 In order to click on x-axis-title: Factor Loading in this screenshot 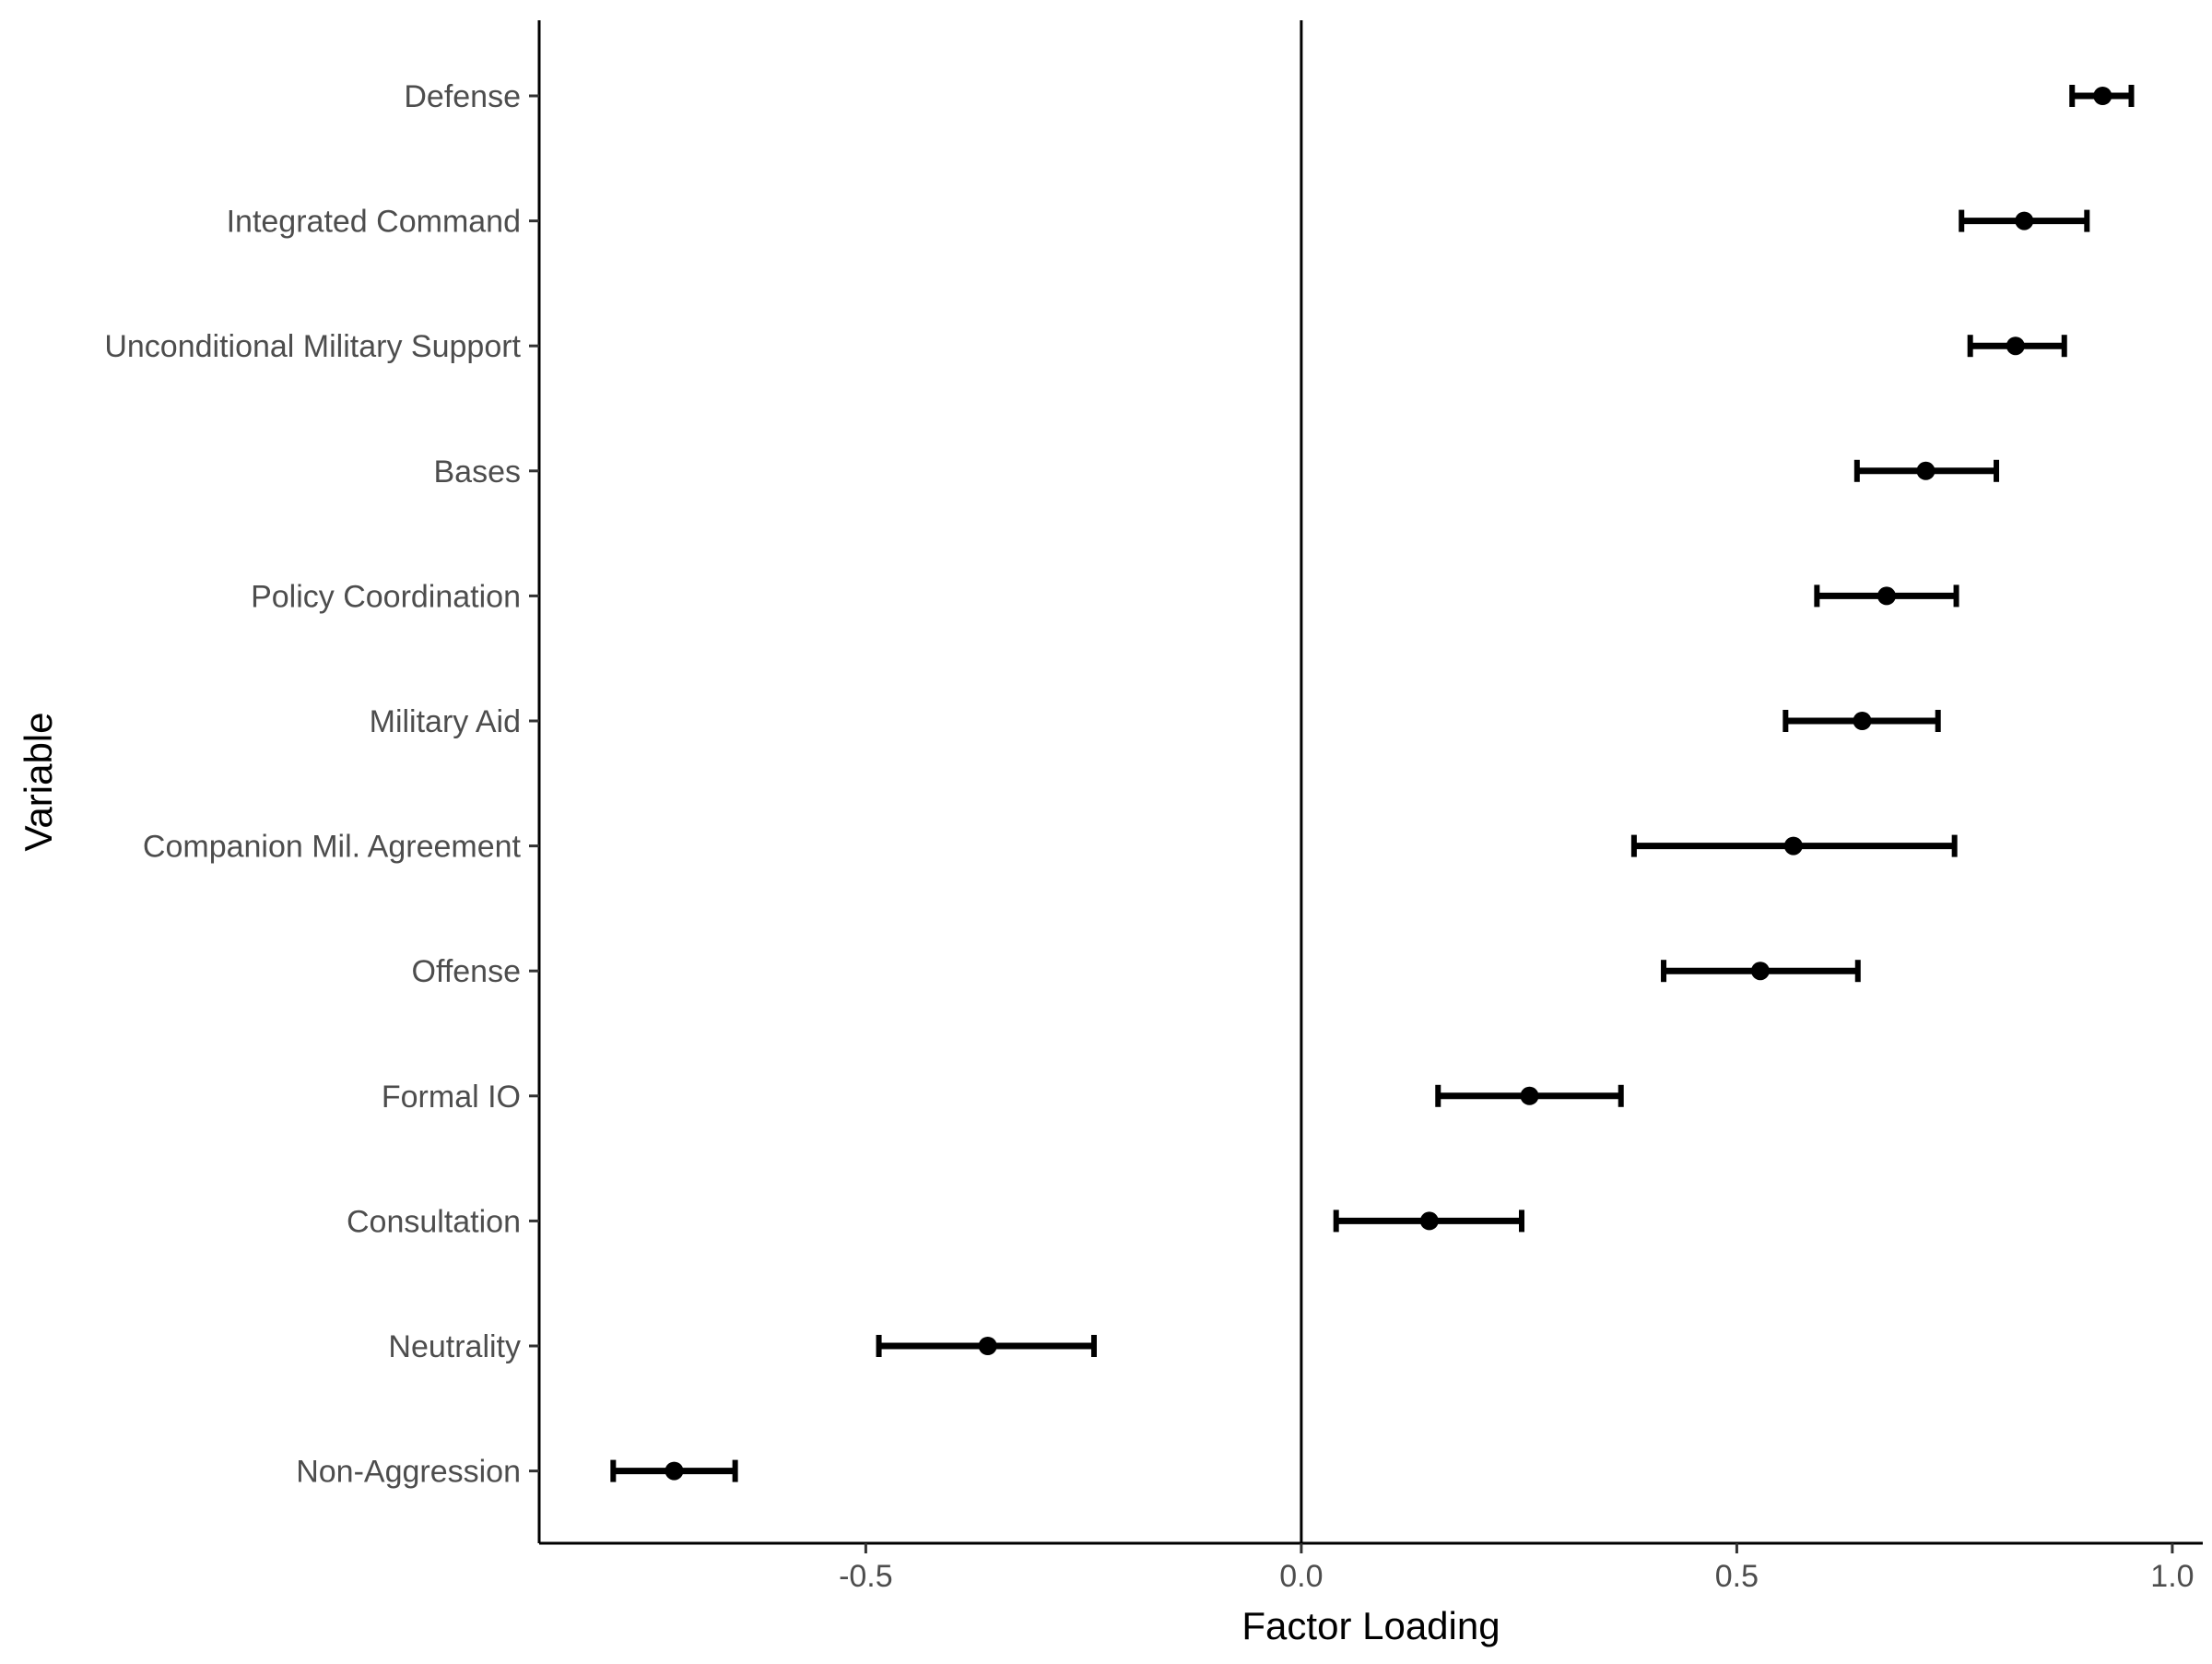, I will do `click(1370, 1625)`.